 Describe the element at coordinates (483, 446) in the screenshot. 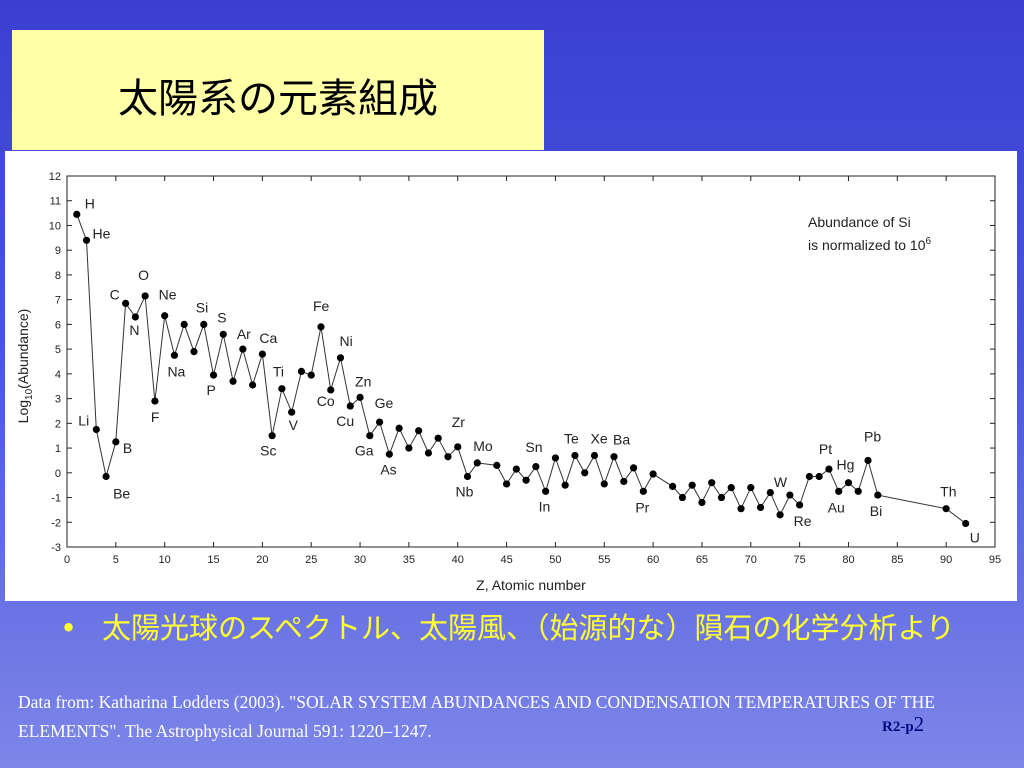

I see `element-label: Mo` at that location.